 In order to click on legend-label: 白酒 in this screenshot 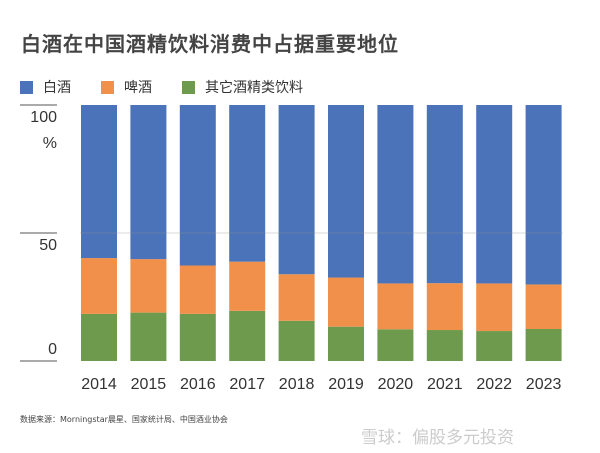, I will do `click(57, 88)`.